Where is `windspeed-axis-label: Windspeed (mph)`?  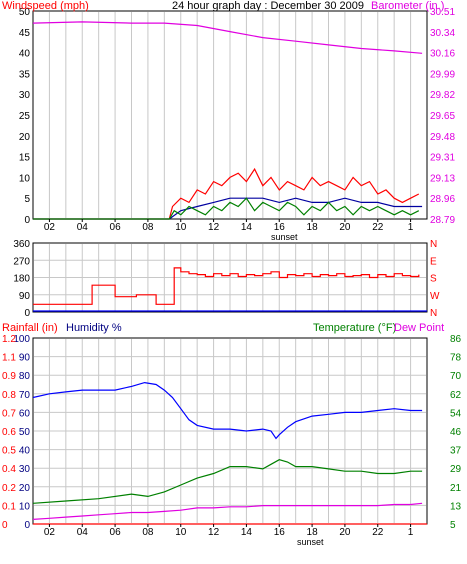 windspeed-axis-label: Windspeed (mph) is located at coordinates (45, 6).